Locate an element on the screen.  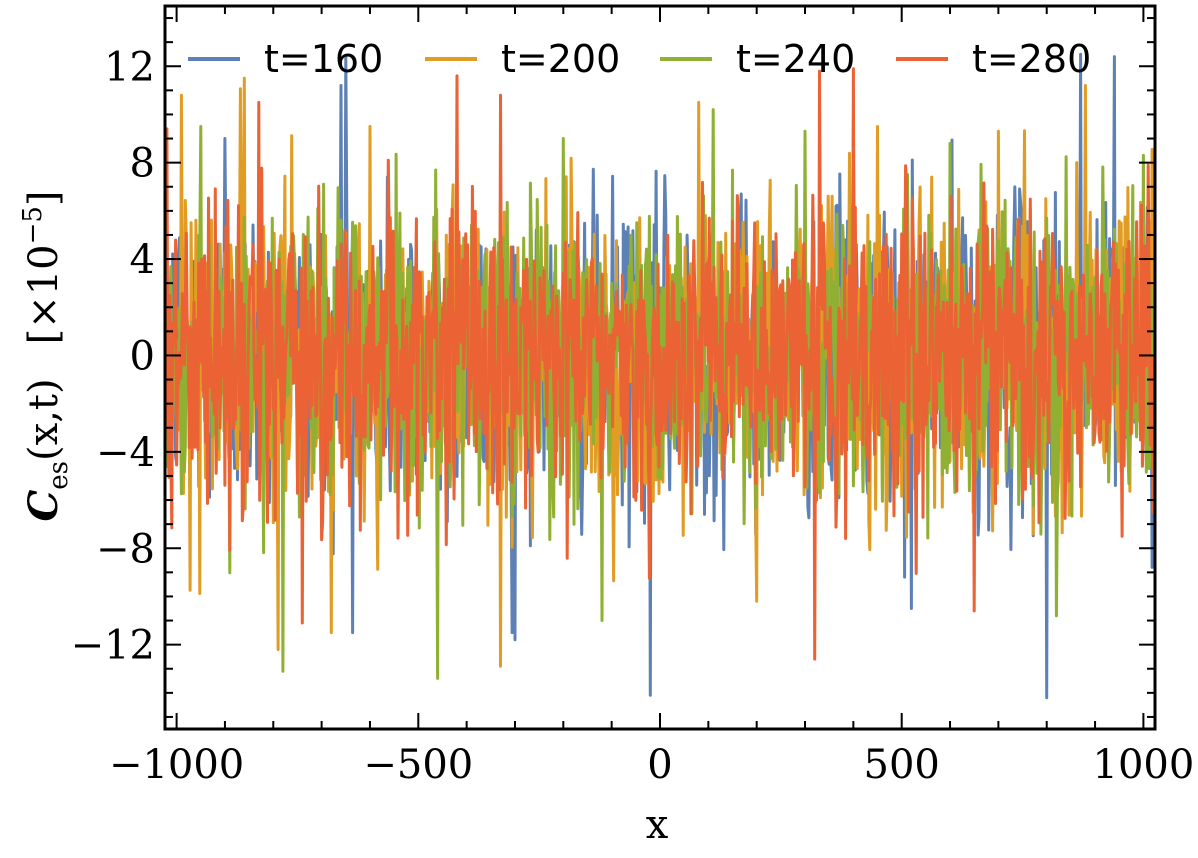
y-axis-title: Ces(x,t) [×10−5] is located at coordinates (46, 355).